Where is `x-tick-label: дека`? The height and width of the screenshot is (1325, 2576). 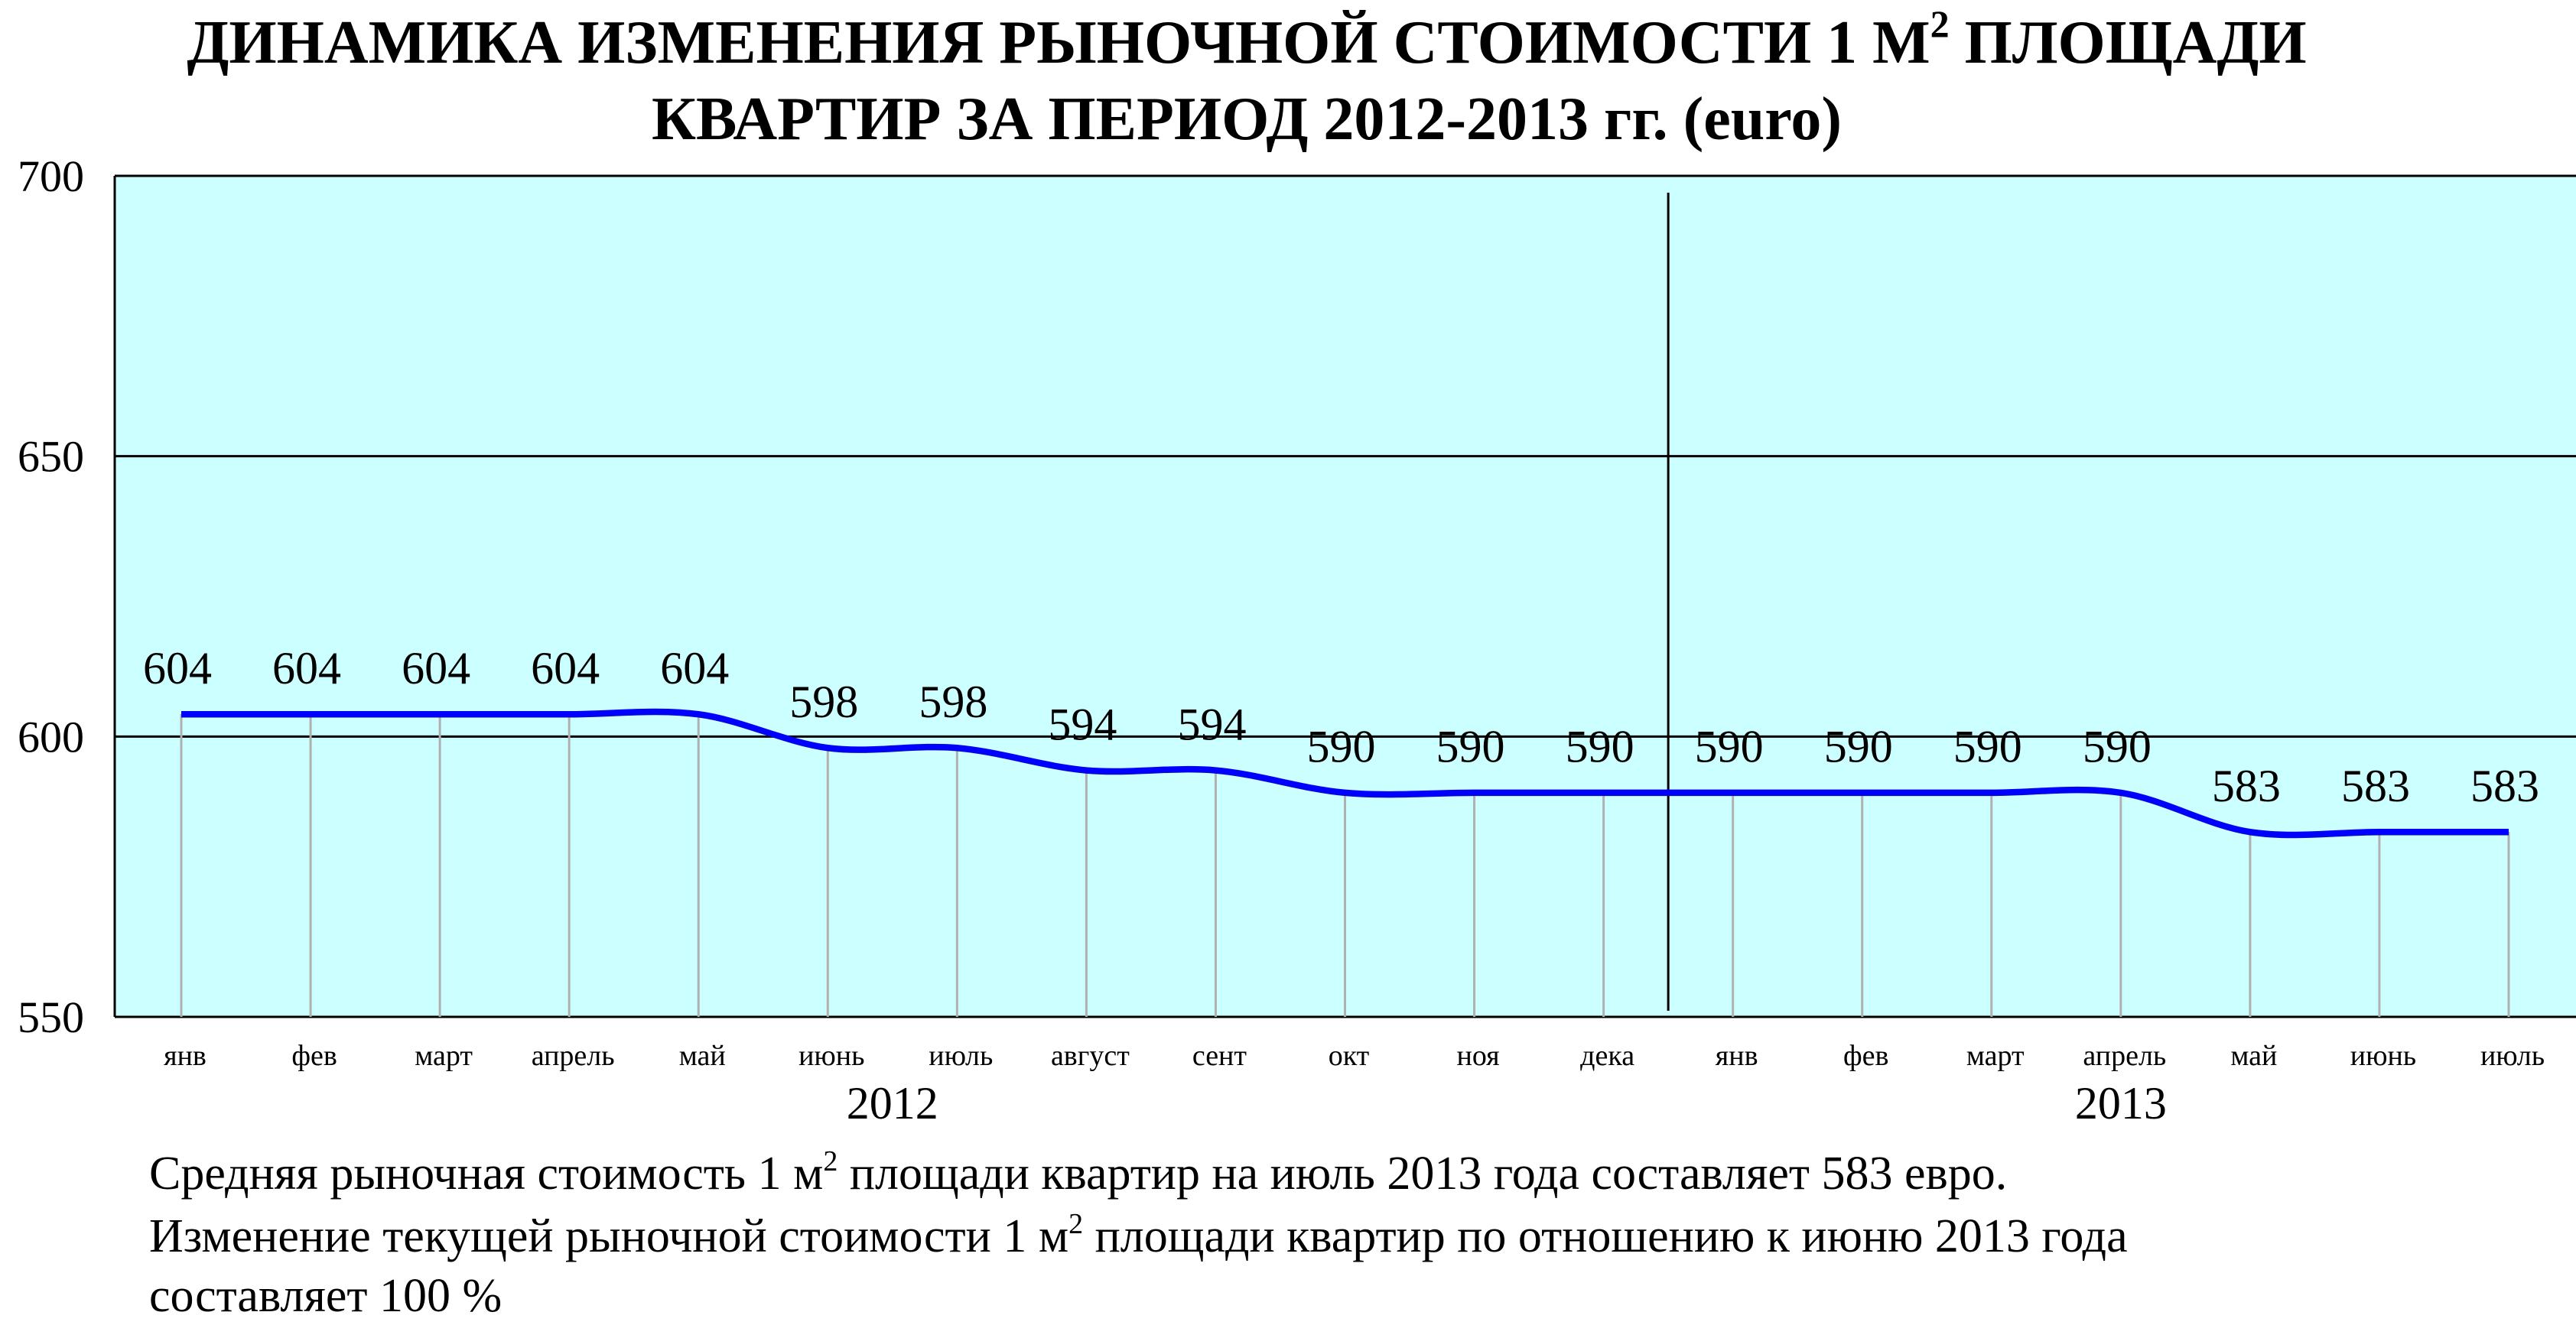 x-tick-label: дека is located at coordinates (1607, 1056).